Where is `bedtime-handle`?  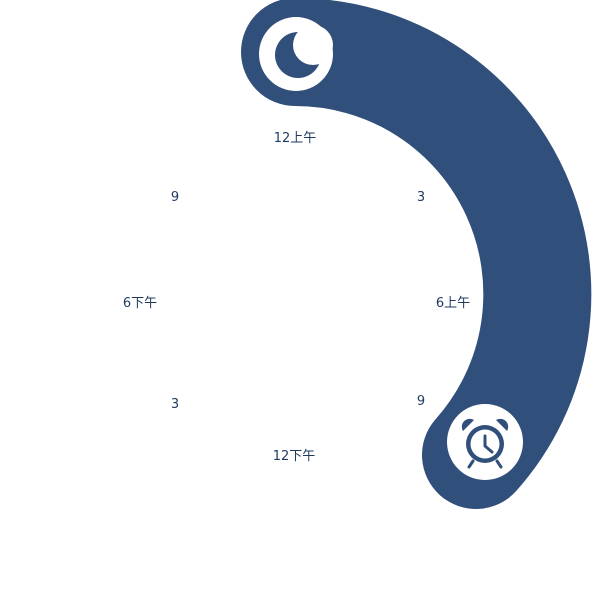
bedtime-handle is located at coordinates (296, 54).